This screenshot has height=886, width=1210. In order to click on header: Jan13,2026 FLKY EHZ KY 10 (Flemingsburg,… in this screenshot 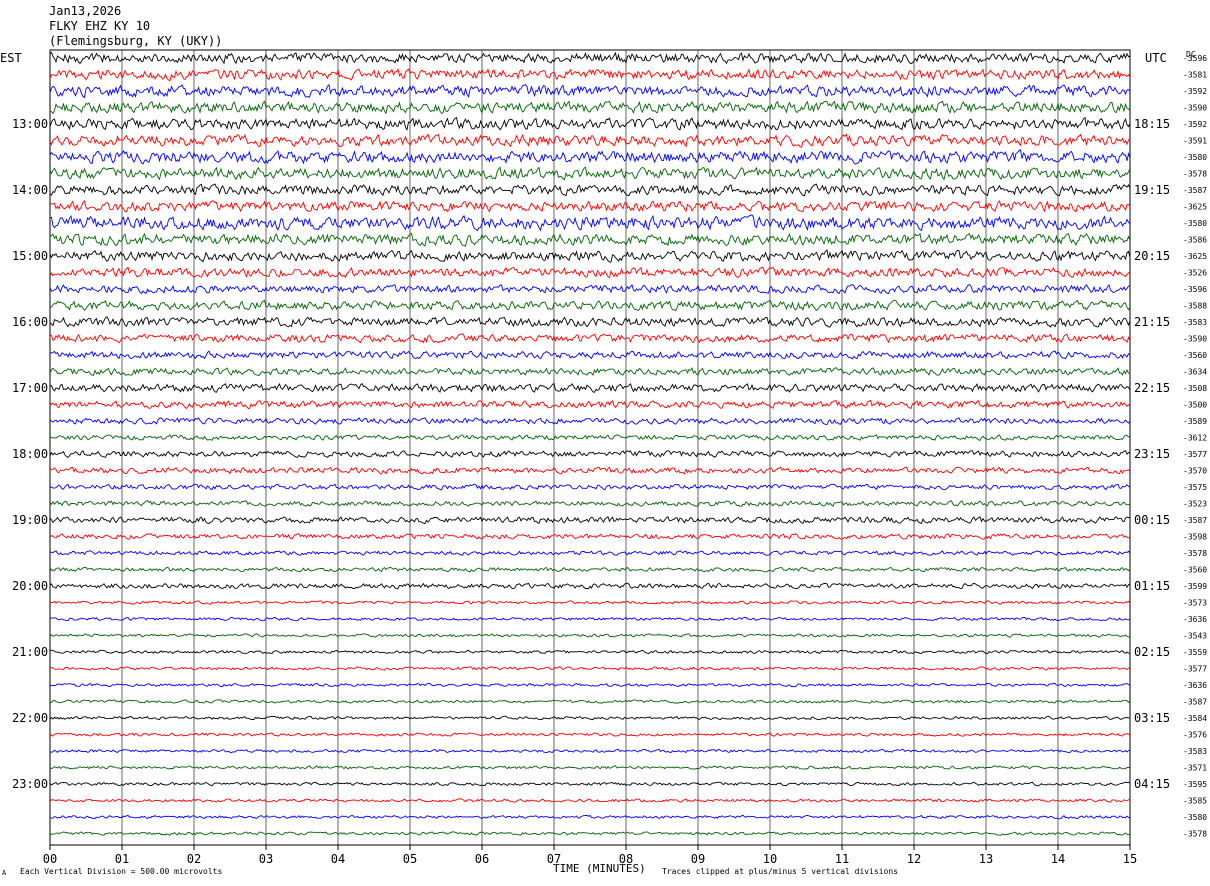, I will do `click(135, 26)`.